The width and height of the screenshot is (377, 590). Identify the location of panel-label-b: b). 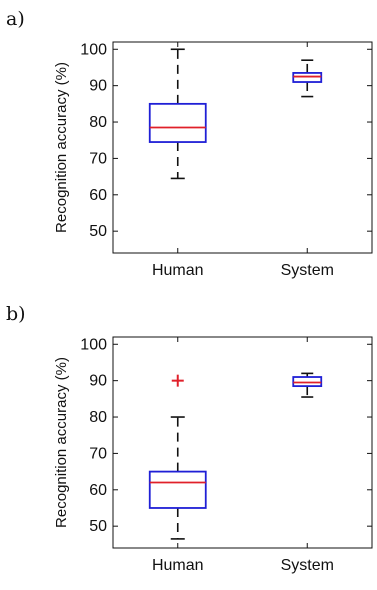
(16, 314).